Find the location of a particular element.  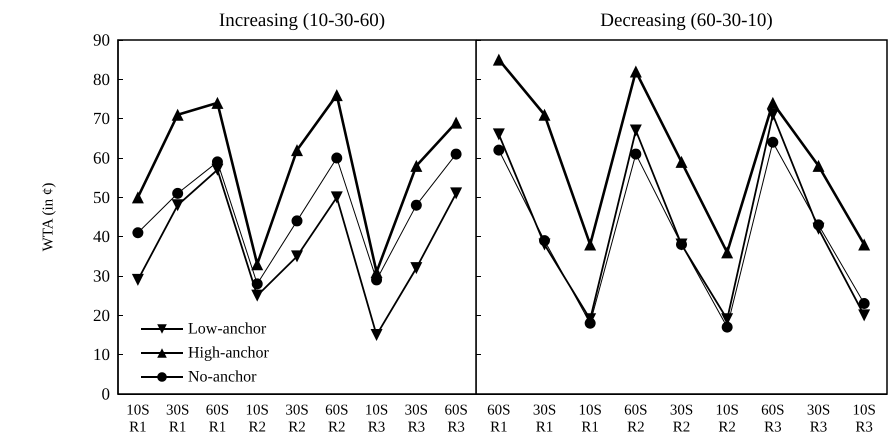

y-tick-label: 80 is located at coordinates (101, 79).